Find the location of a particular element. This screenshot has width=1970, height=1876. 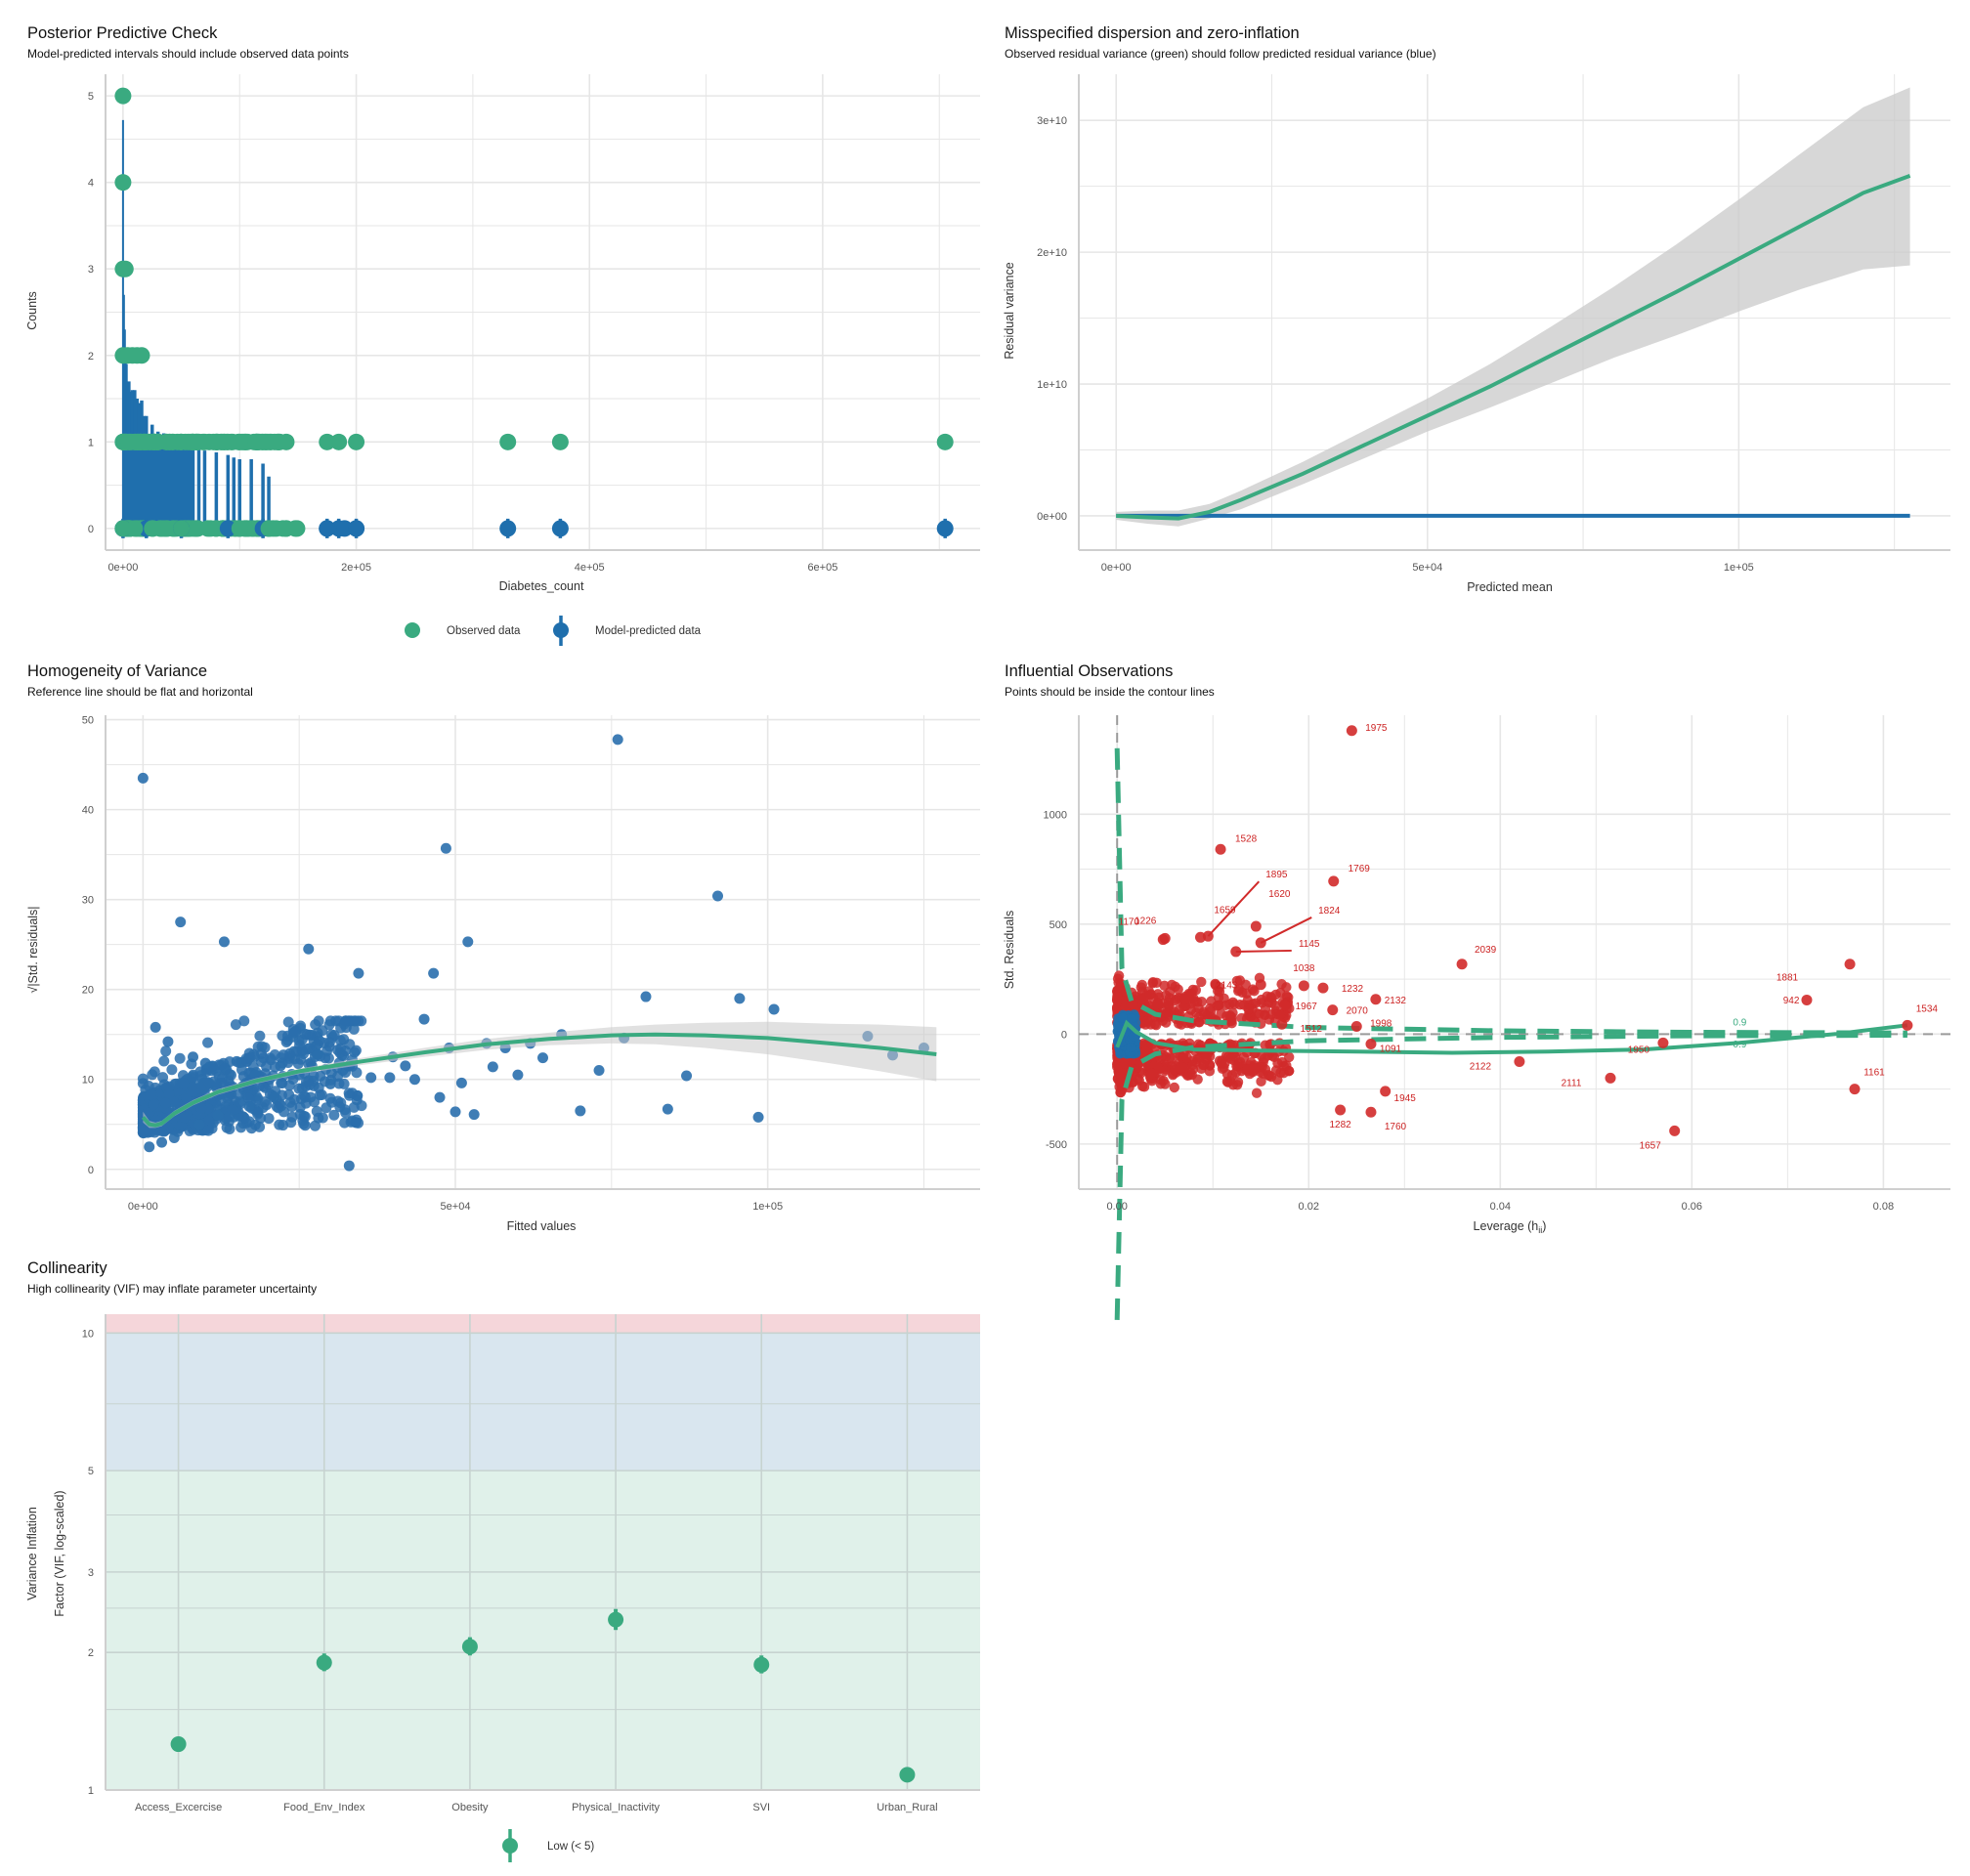

y-axis-ticks: 1 2 3 5 10 is located at coordinates (88, 1562).